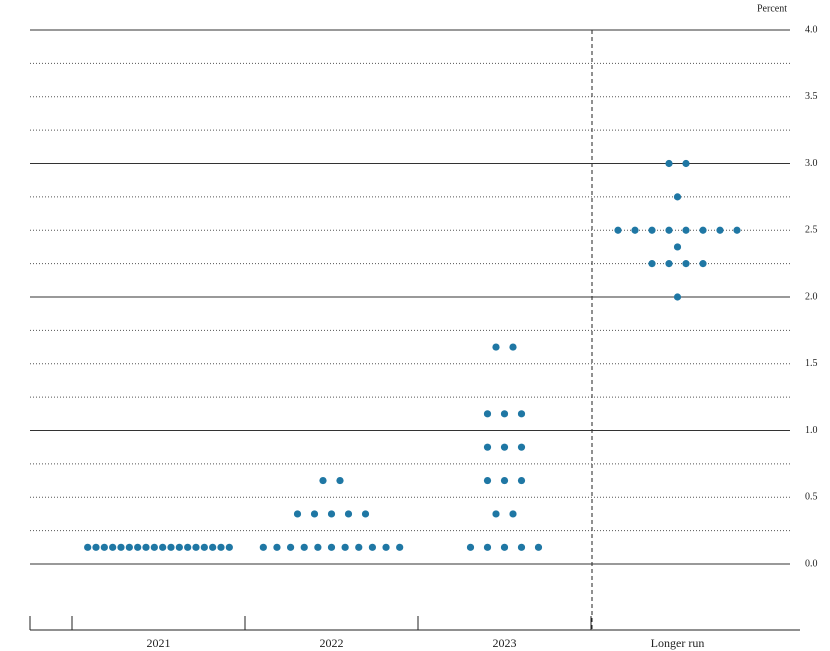  Describe the element at coordinates (505, 643) in the screenshot. I see `x-tick-label: 2023` at that location.